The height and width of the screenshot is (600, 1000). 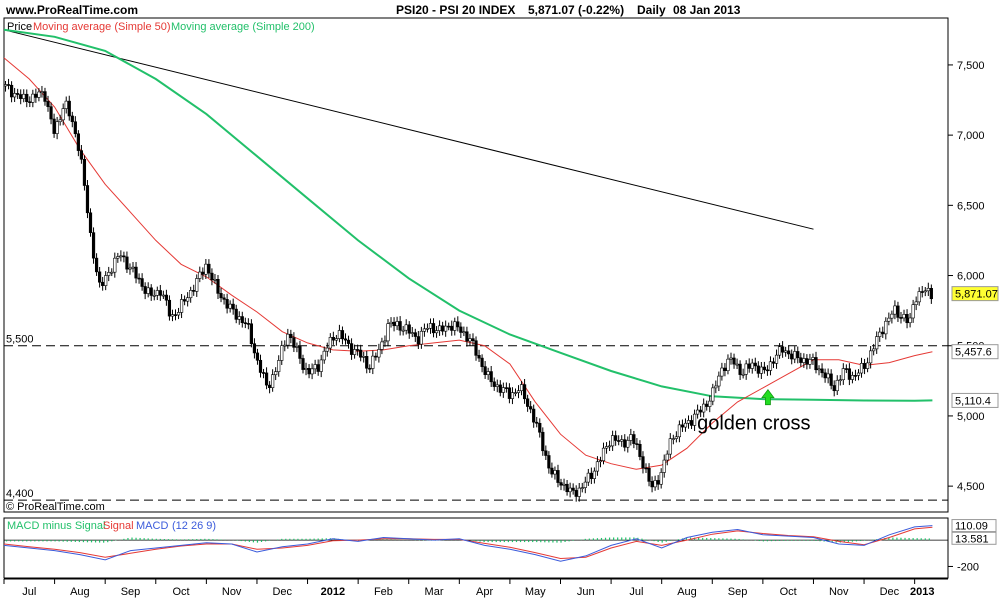 What do you see at coordinates (738, 592) in the screenshot?
I see `x-tick-label: Sep` at bounding box center [738, 592].